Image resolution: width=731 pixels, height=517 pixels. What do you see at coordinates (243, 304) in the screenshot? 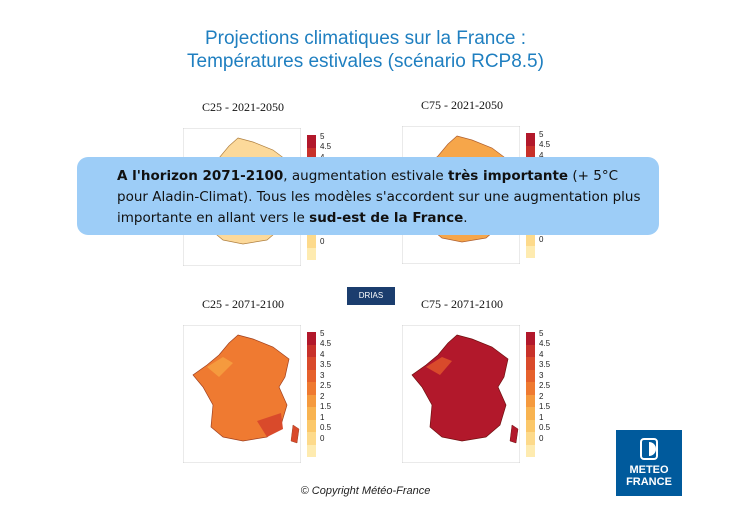
I see `panel-title: C25 - 2071-2100` at bounding box center [243, 304].